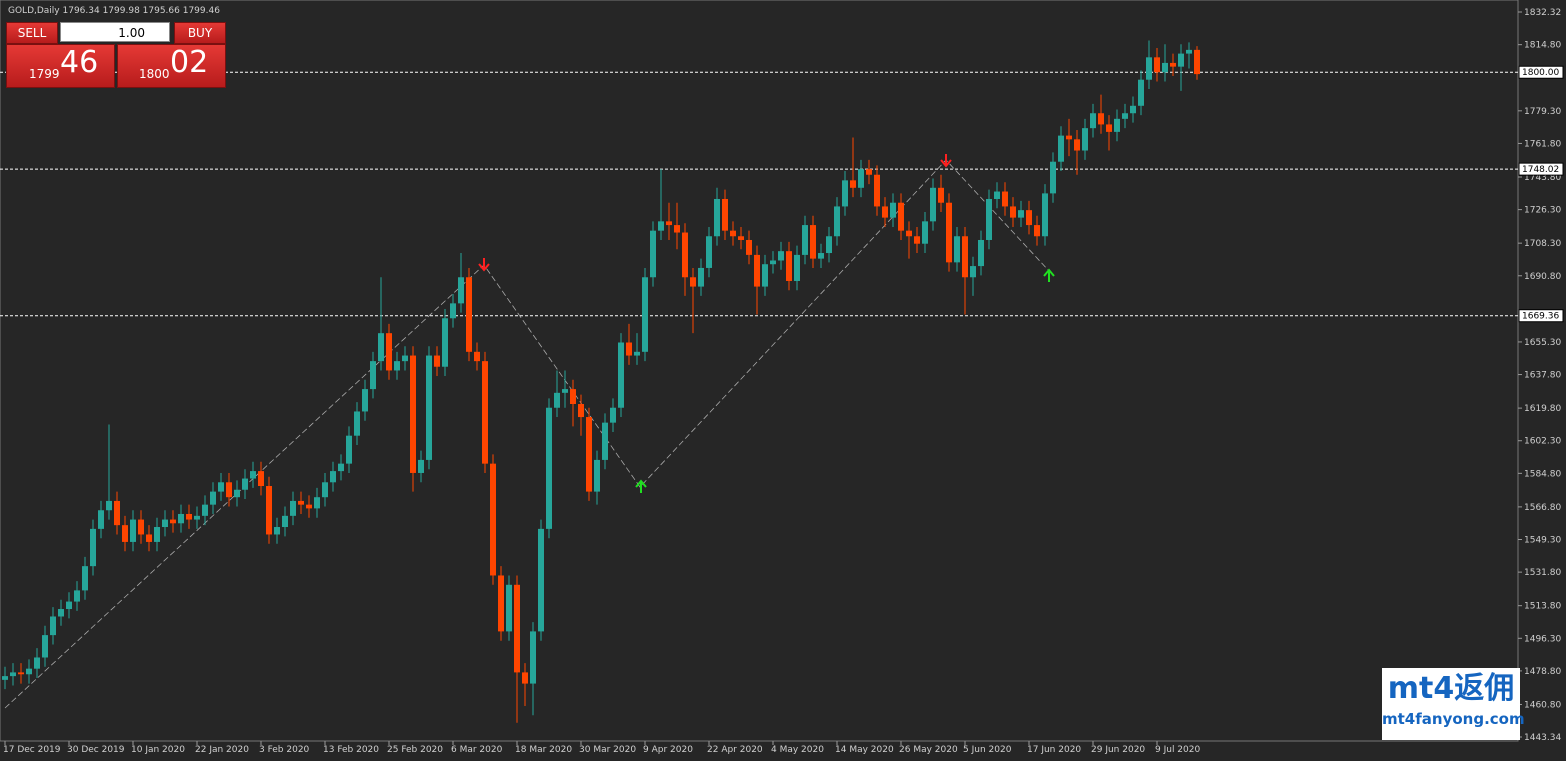 This screenshot has height=761, width=1566. What do you see at coordinates (32, 750) in the screenshot?
I see `x-tick-label: 17 Dec 2019` at bounding box center [32, 750].